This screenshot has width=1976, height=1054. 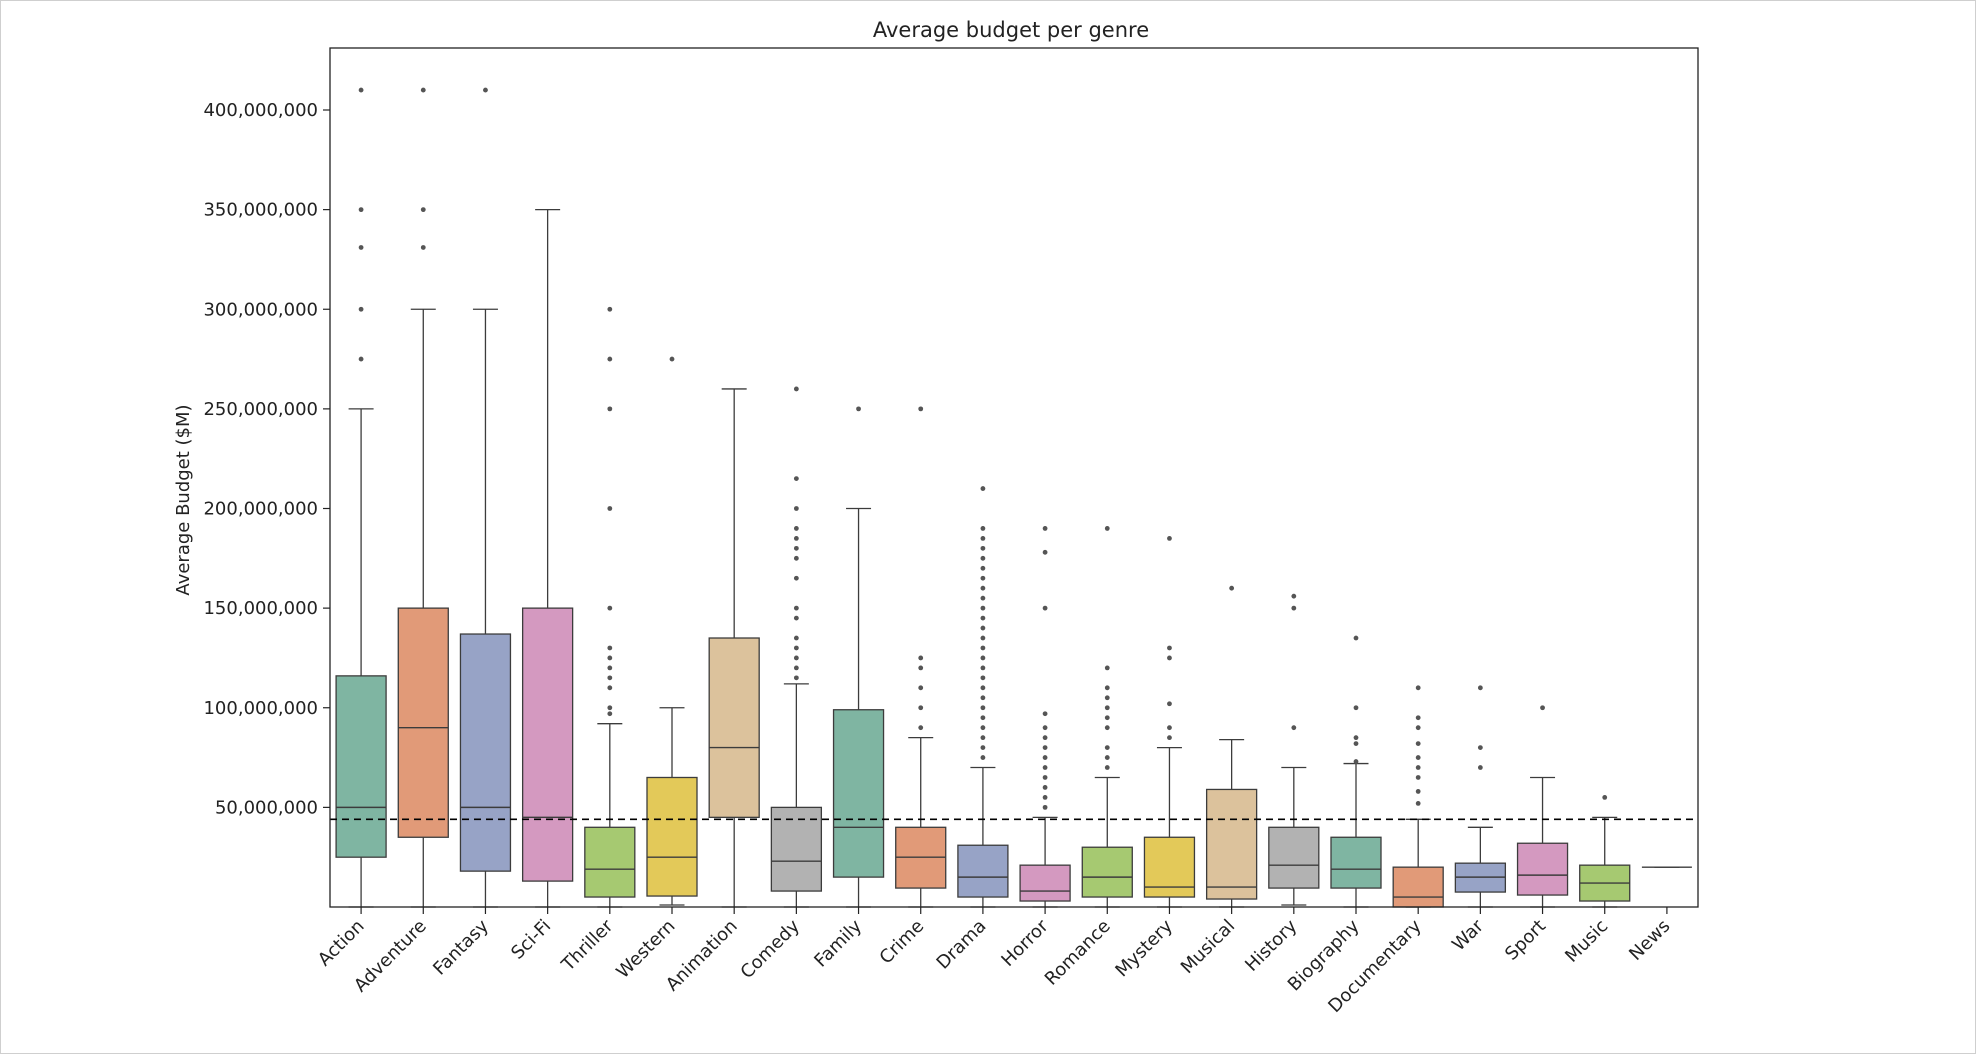 What do you see at coordinates (838, 943) in the screenshot?
I see `x-tick-label: Family` at bounding box center [838, 943].